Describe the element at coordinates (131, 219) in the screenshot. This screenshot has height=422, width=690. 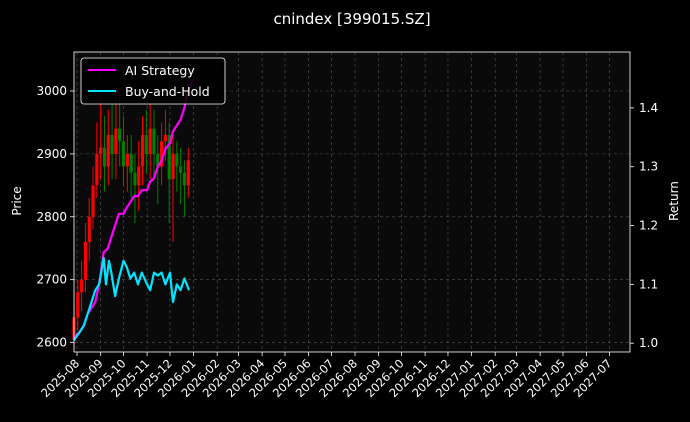
I see `candles` at that location.